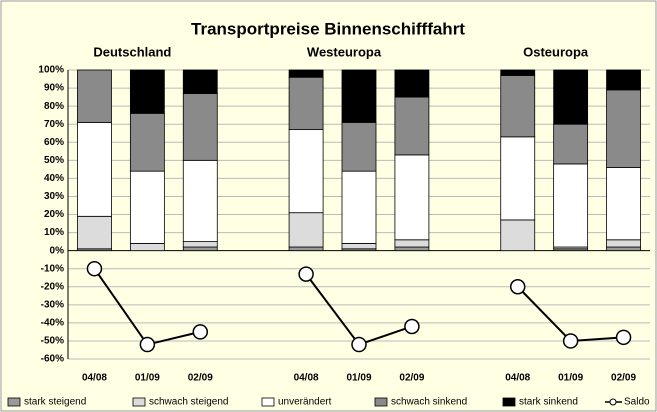  I want to click on y-tick-label: -50%, so click(52, 341).